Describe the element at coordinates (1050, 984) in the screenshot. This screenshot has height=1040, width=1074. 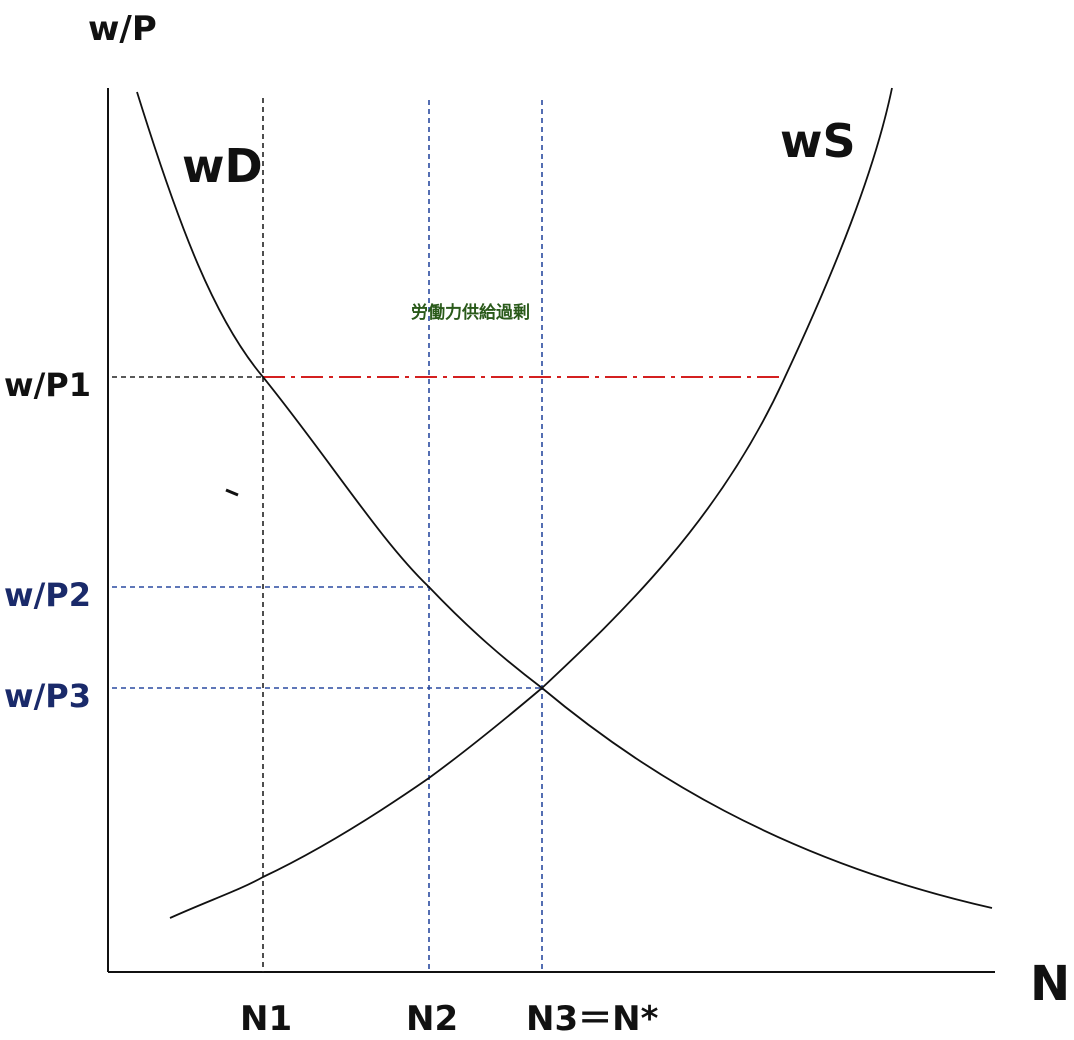
I see `x-axis-label: N` at that location.